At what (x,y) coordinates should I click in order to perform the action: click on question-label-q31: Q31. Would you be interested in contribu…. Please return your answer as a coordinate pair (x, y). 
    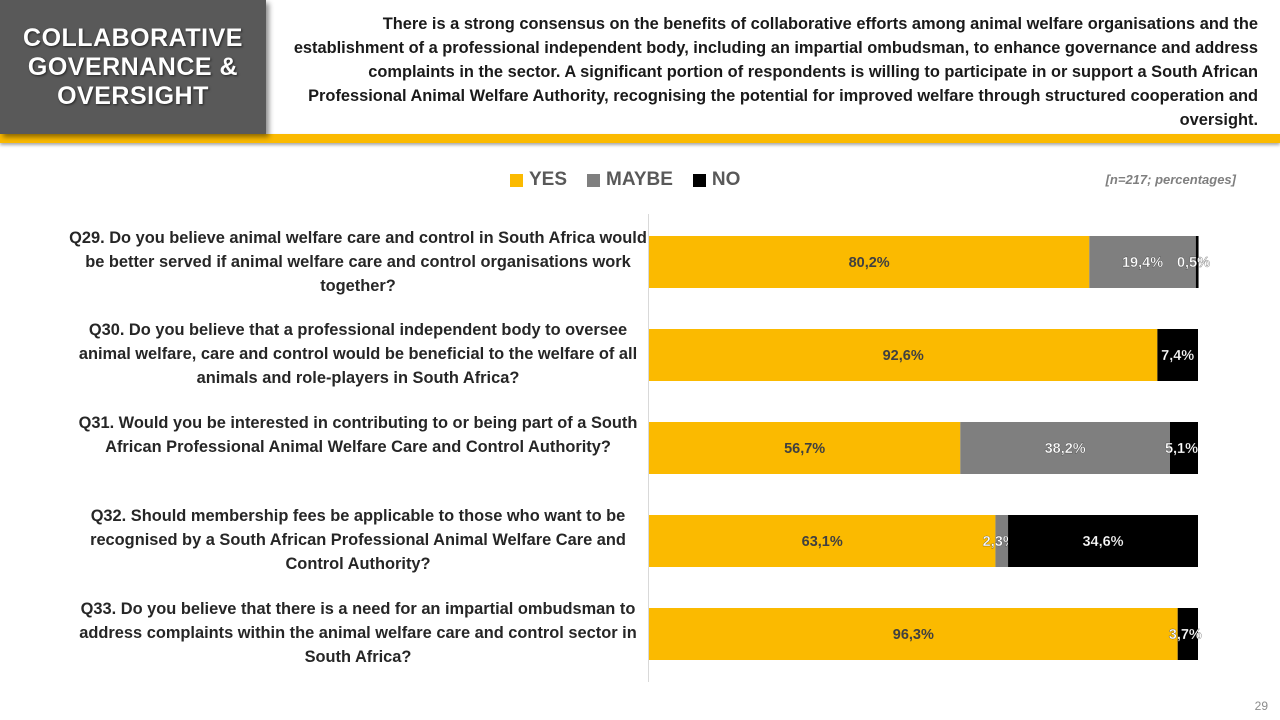
    Looking at the image, I should click on (358, 435).